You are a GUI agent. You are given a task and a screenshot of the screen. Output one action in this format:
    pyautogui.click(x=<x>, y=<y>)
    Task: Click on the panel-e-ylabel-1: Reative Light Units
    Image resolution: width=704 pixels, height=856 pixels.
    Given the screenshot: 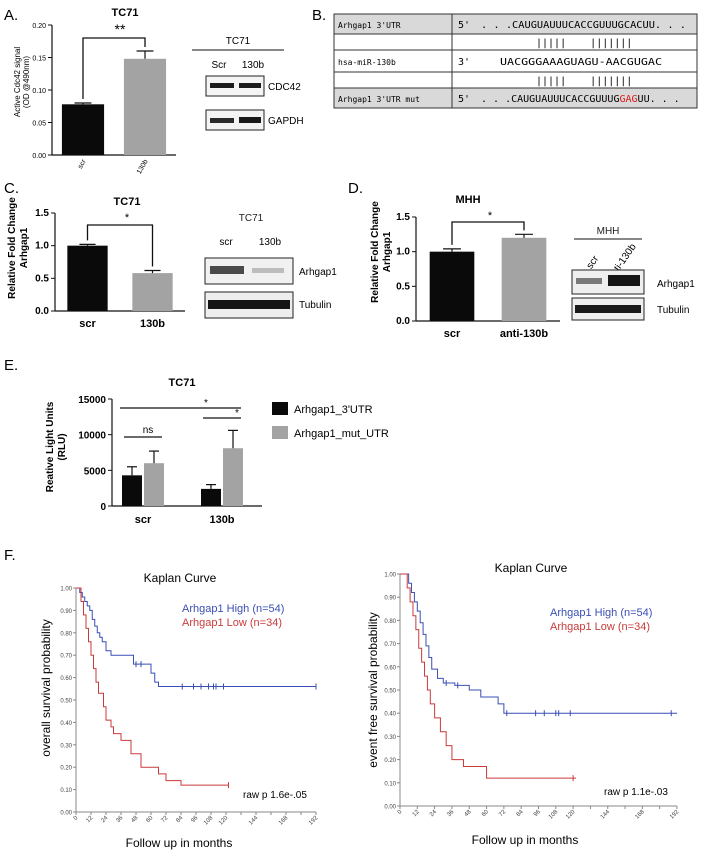 What is the action you would take?
    pyautogui.click(x=50, y=446)
    